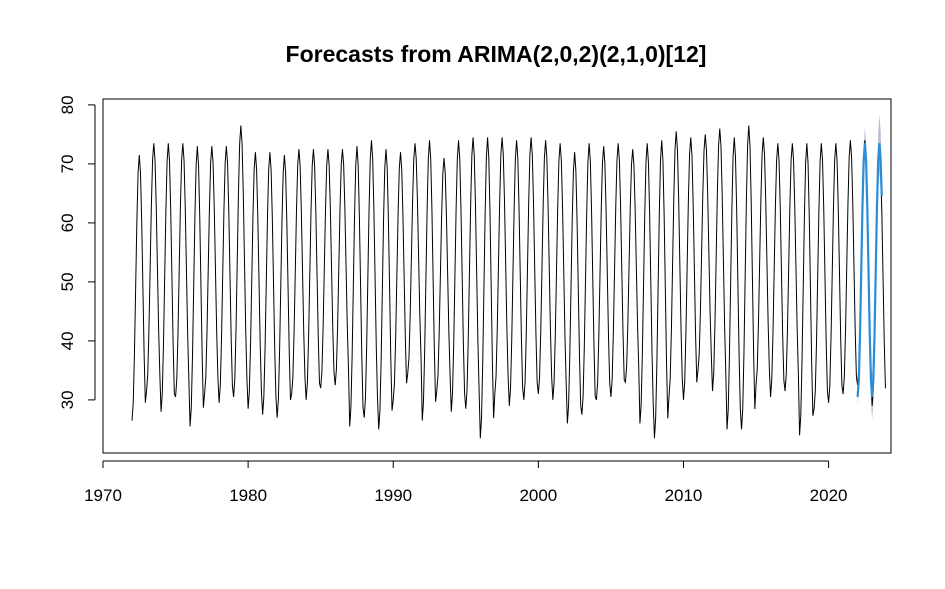 The height and width of the screenshot is (589, 945). Describe the element at coordinates (67, 104) in the screenshot. I see `y-tick-label: 80` at that location.